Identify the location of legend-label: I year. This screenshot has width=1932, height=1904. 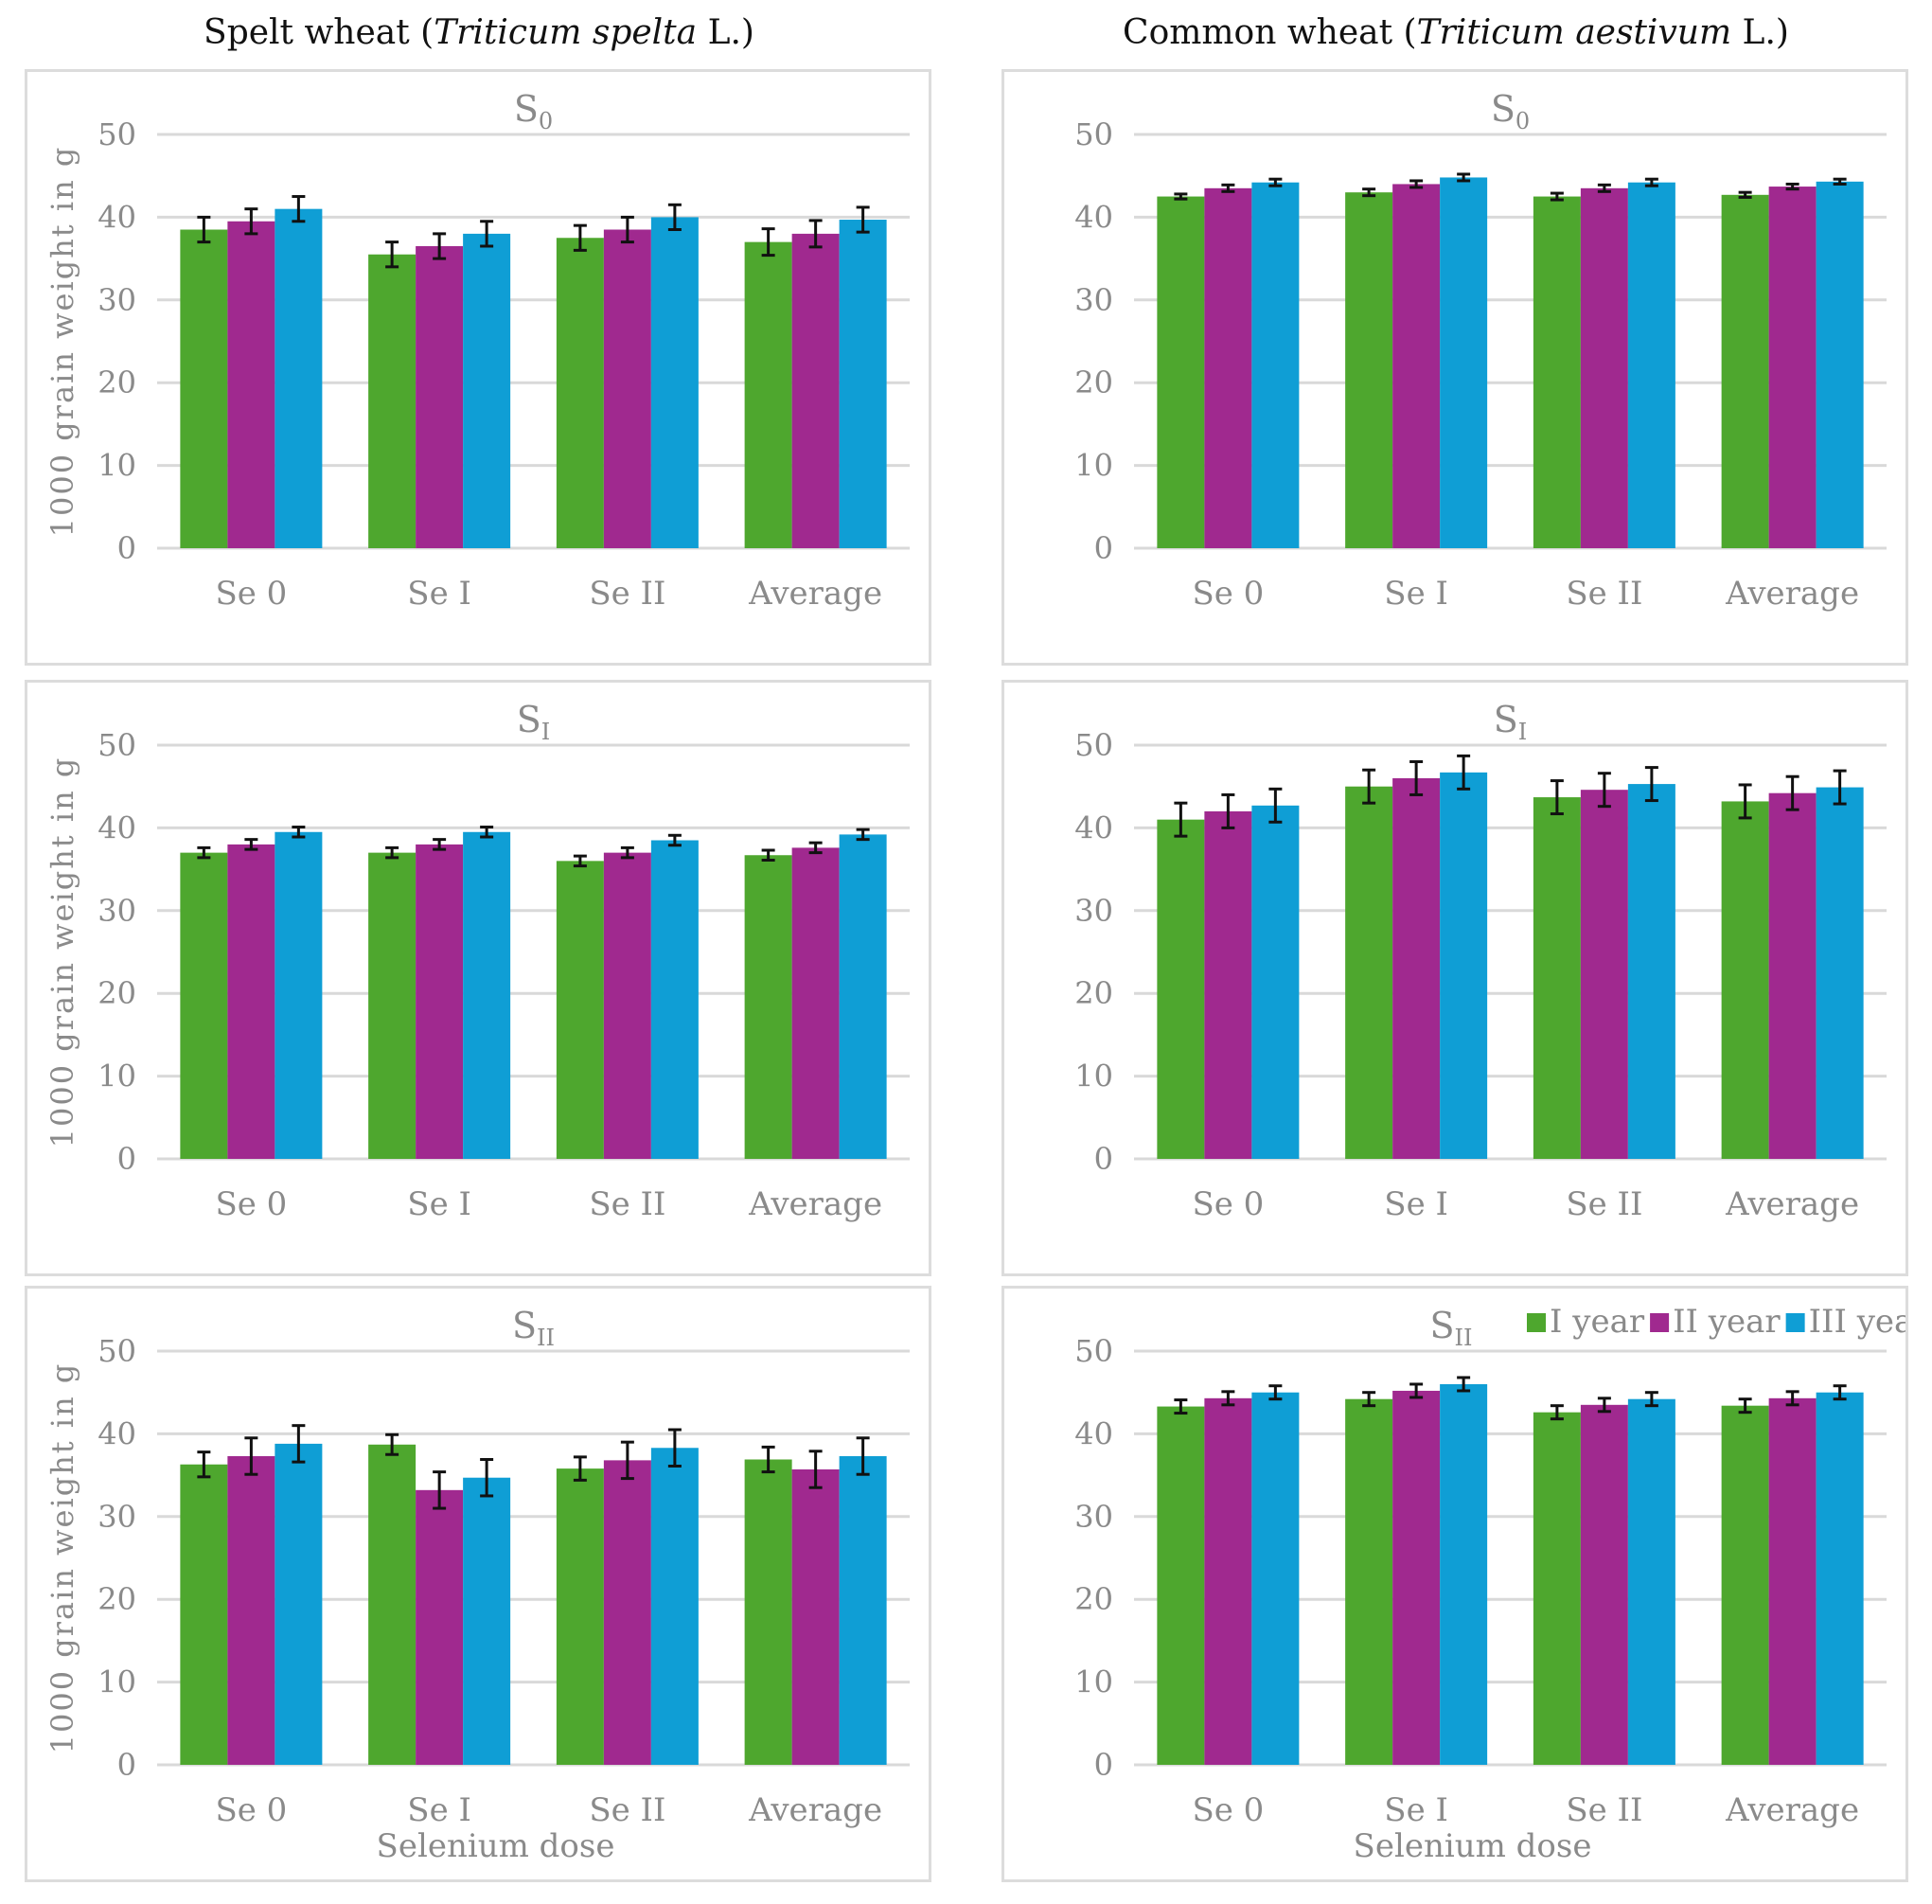
(1597, 1322).